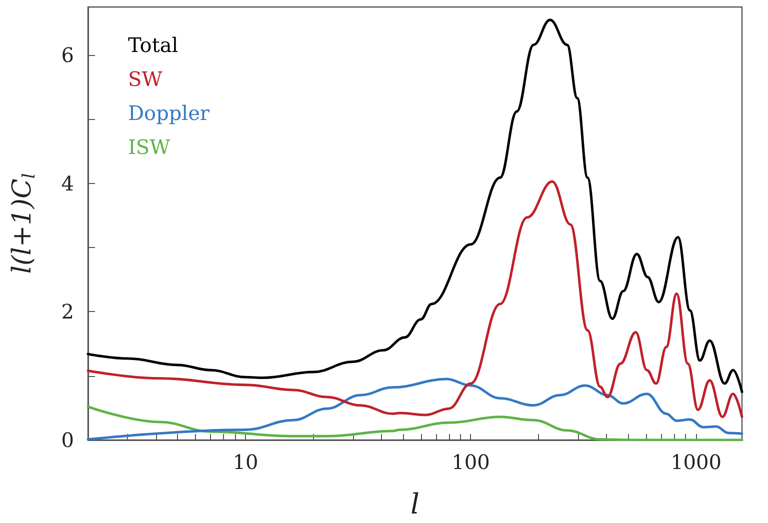  Describe the element at coordinates (67, 440) in the screenshot. I see `y-tick-label: 0` at that location.